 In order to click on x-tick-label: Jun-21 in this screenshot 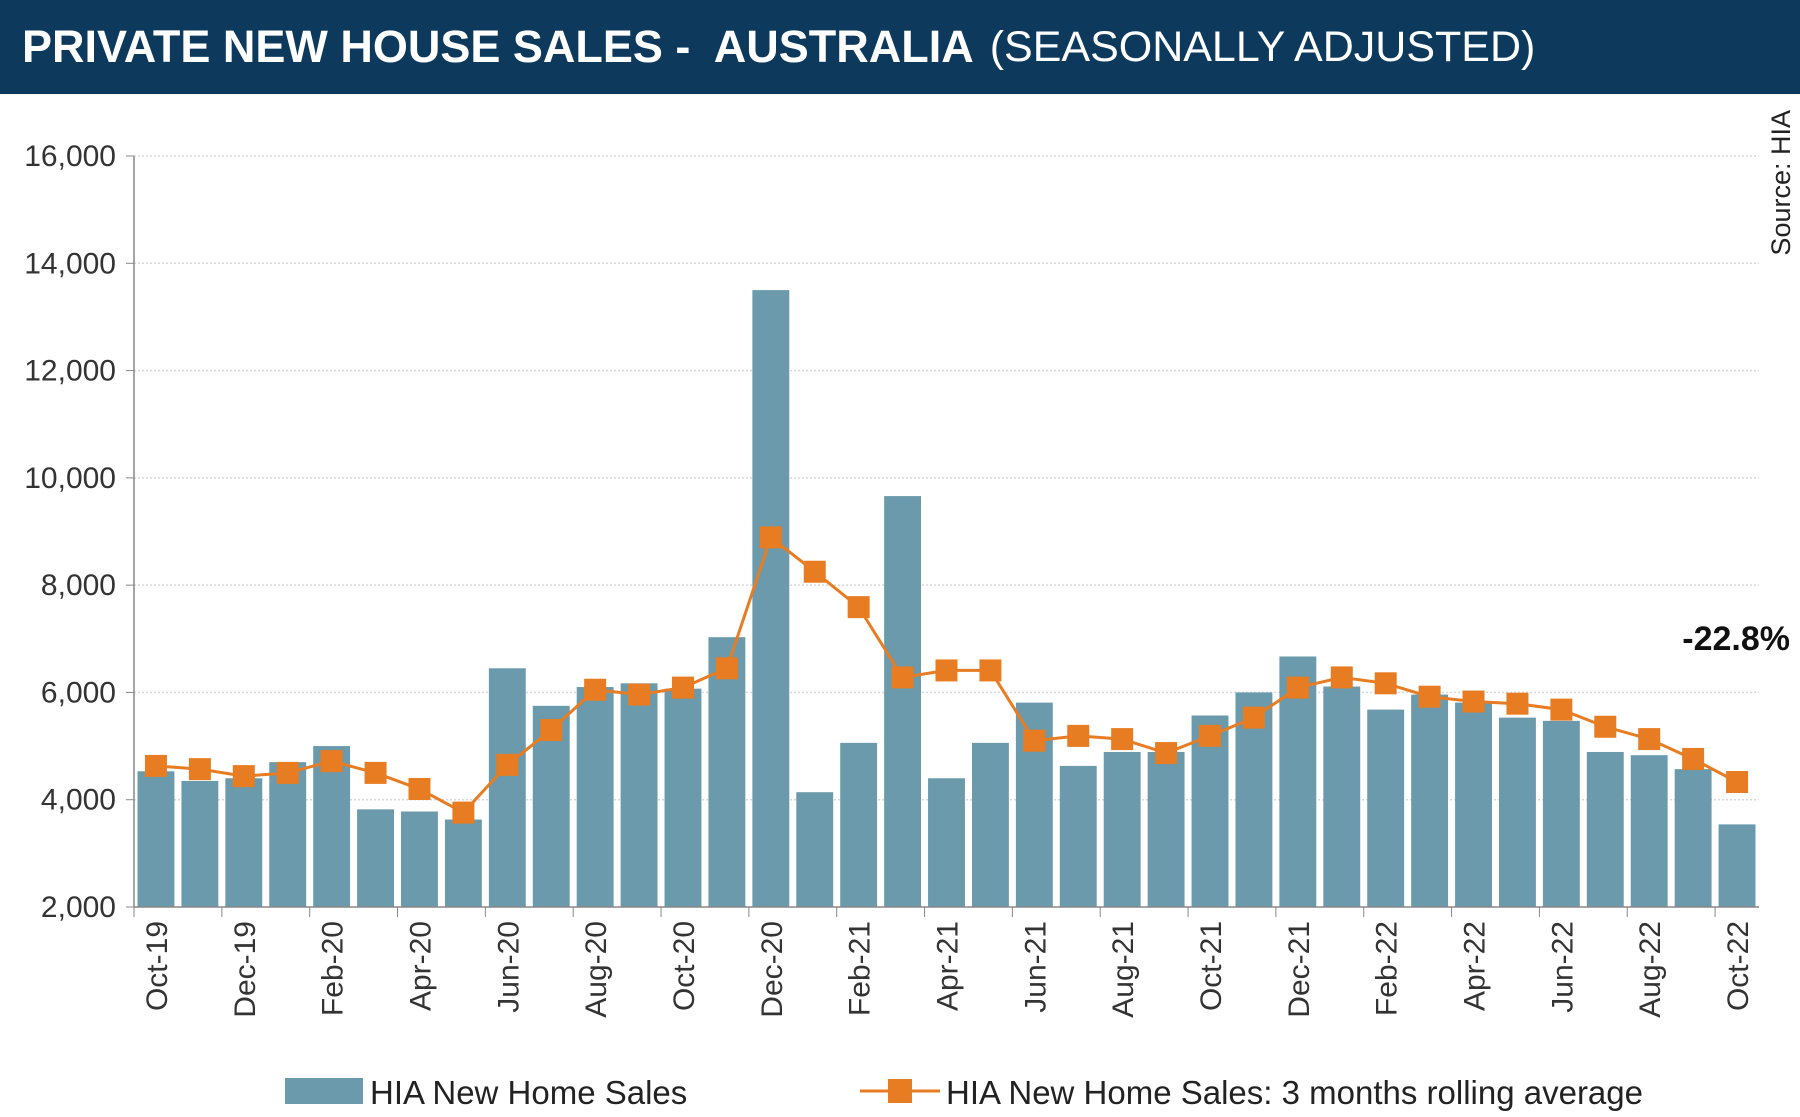, I will do `click(1035, 967)`.